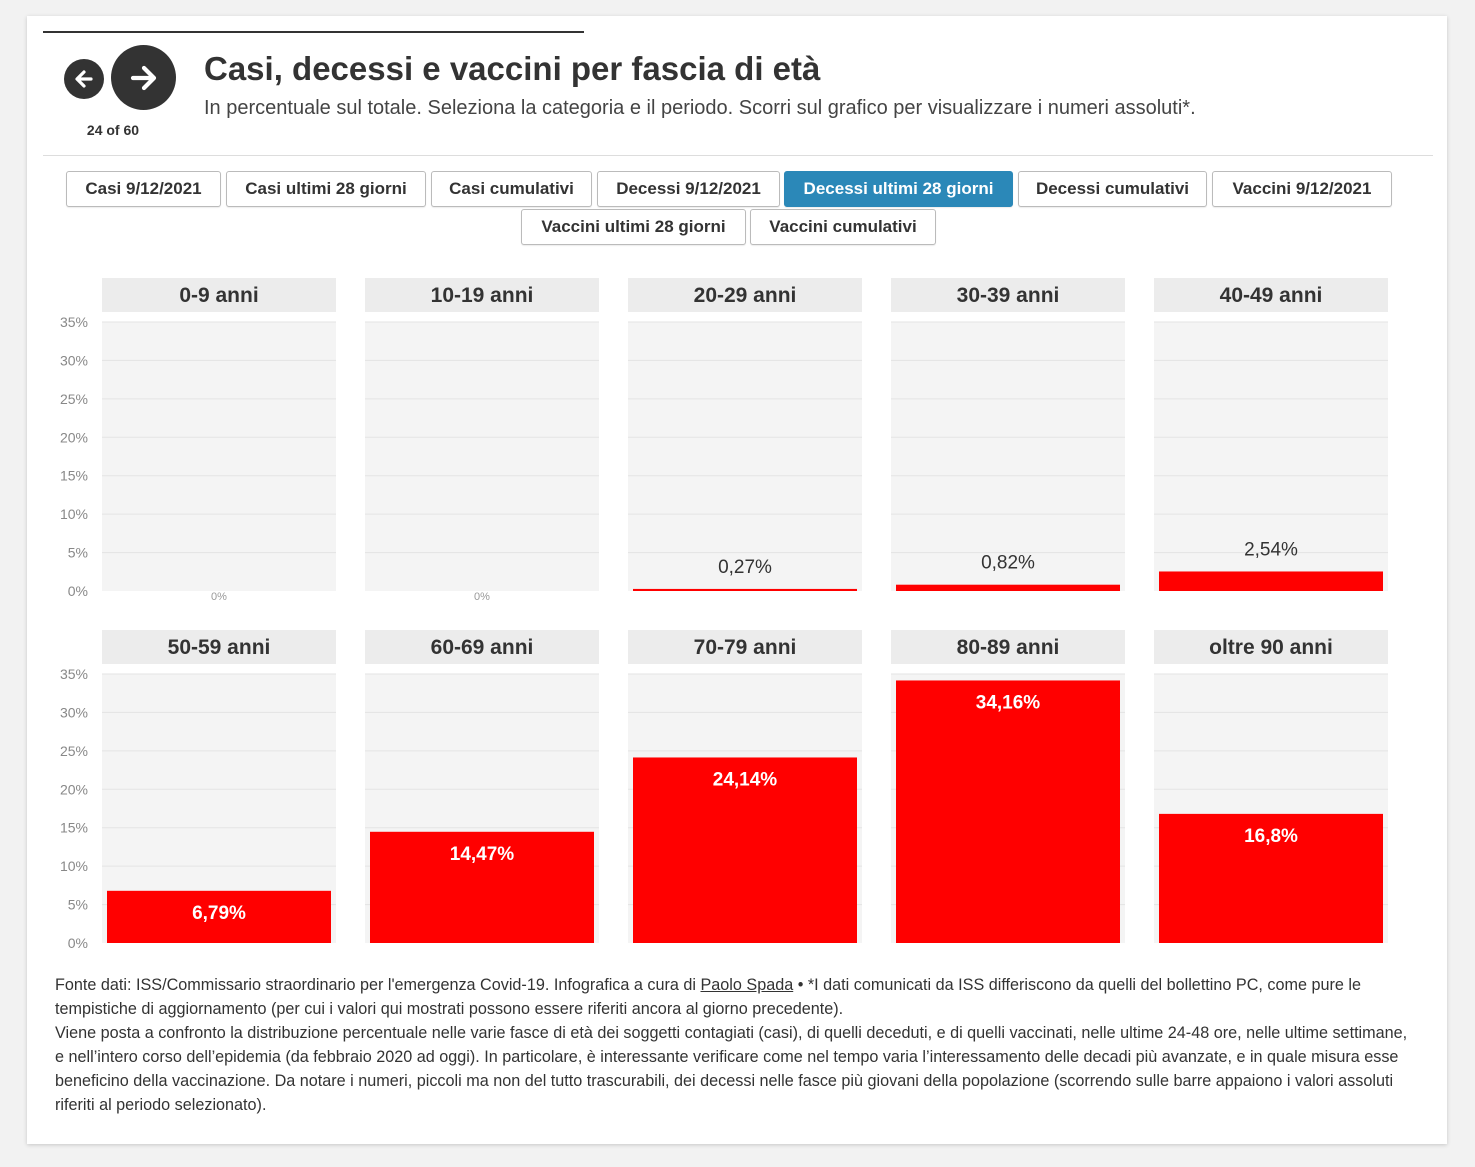 The height and width of the screenshot is (1167, 1475). I want to click on author-link: Paolo Spada, so click(747, 985).